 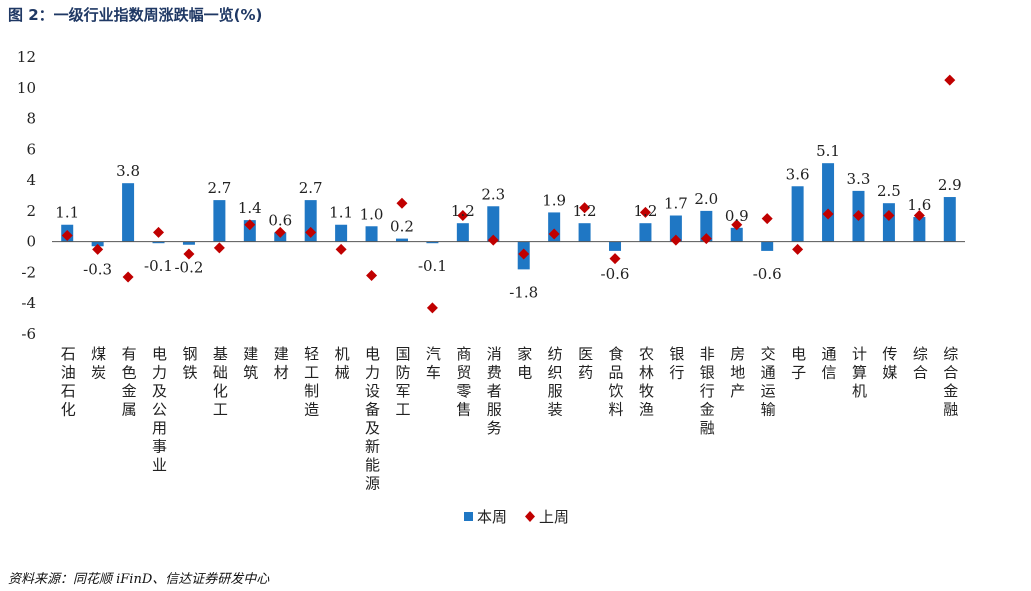 I want to click on marker-建材, so click(x=280, y=232).